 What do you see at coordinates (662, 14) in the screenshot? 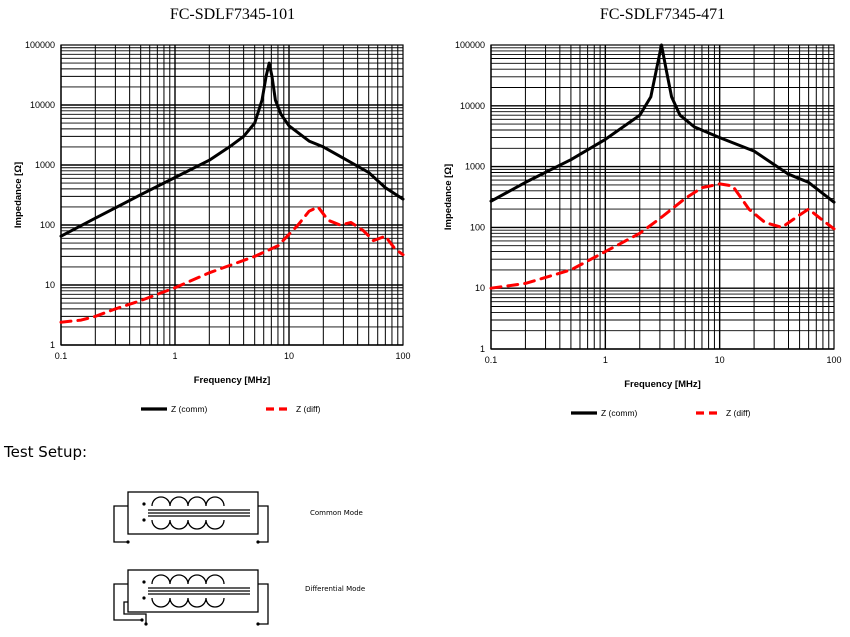
I see `chart-title-right: FC-SDLF7345-471` at bounding box center [662, 14].